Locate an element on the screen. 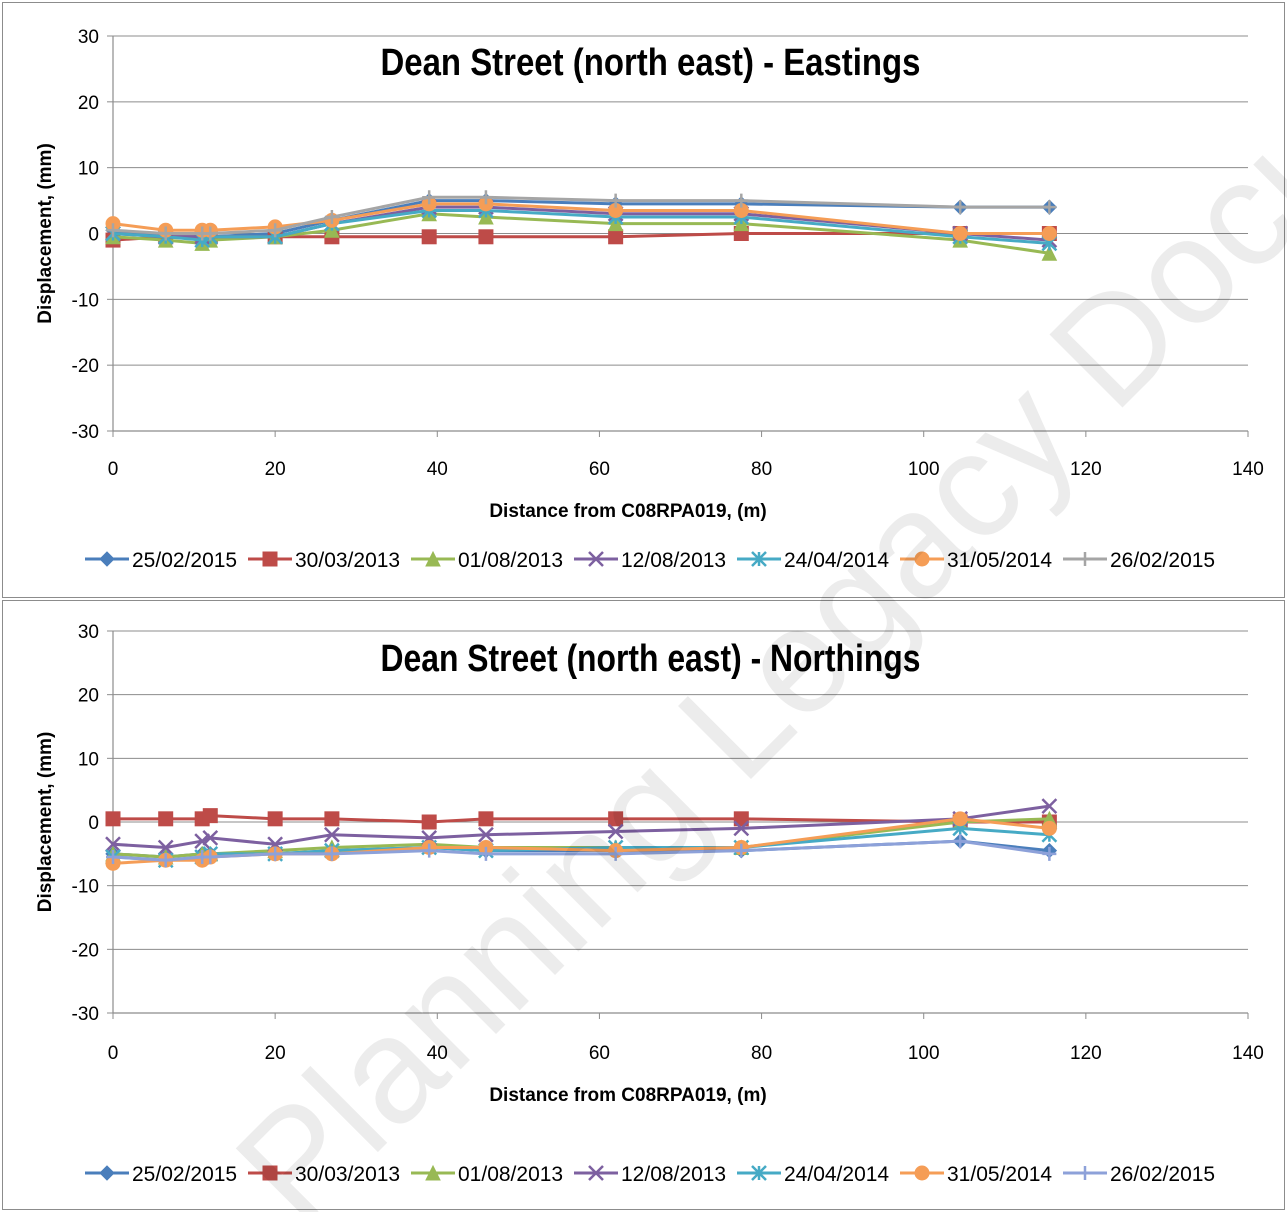  y-tick-label: 20 is located at coordinates (88, 696).